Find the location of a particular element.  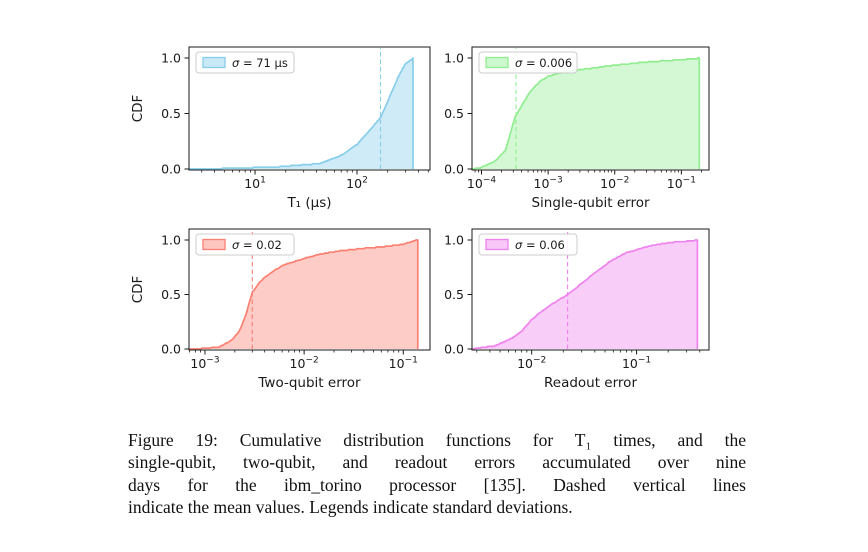

legend: σ = 71 μs is located at coordinates (245, 62).